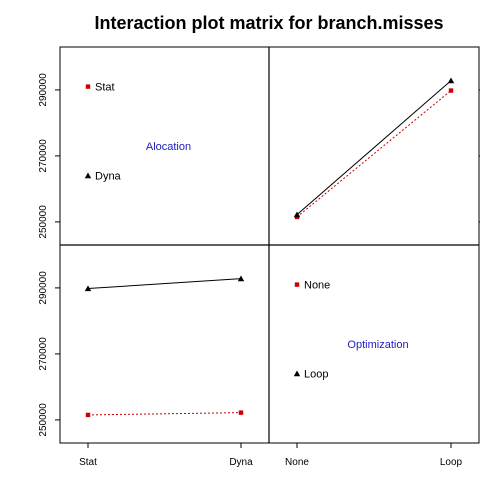 The image size is (480, 480). What do you see at coordinates (451, 462) in the screenshot?
I see `x-tick-label: Loop` at bounding box center [451, 462].